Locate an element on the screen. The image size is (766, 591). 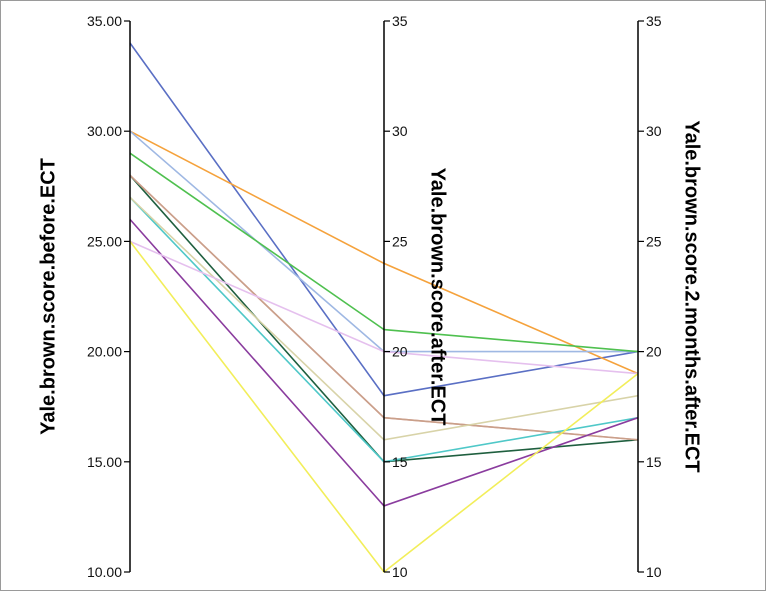
tick-label: 25.00 is located at coordinates (104, 241).